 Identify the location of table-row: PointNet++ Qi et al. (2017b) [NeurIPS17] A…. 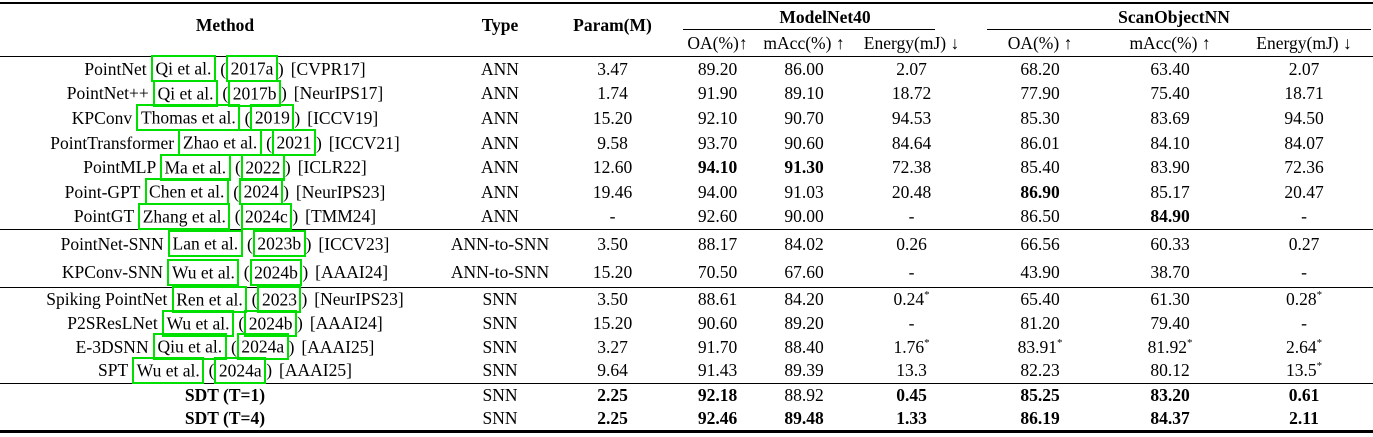
(686, 93).